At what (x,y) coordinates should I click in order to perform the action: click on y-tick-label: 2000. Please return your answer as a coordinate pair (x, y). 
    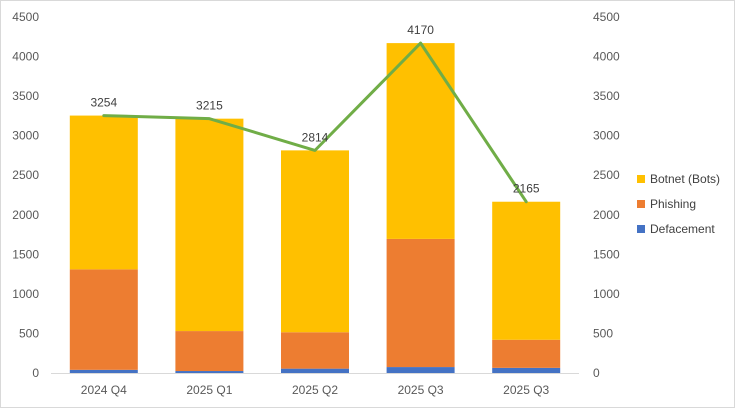
    Looking at the image, I should click on (25, 215).